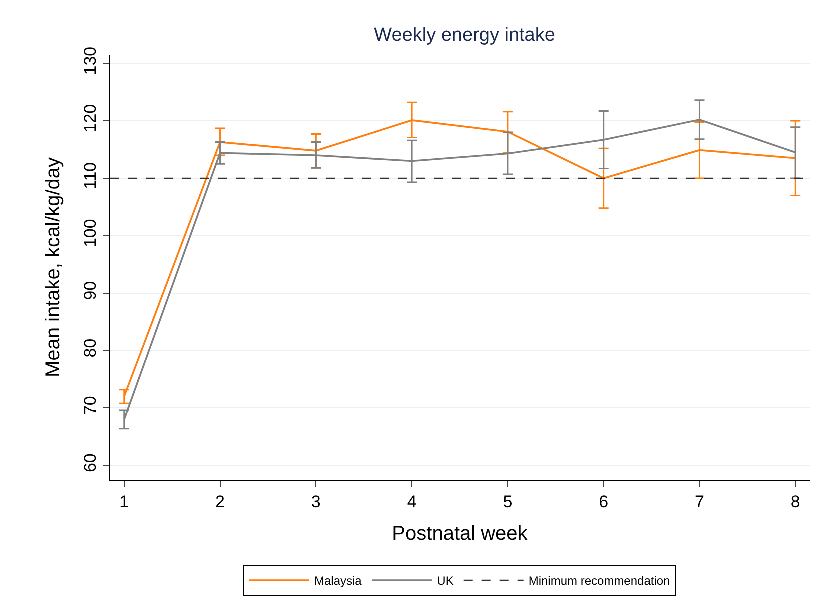 This screenshot has width=830, height=610. I want to click on y-tick-label: 100, so click(90, 233).